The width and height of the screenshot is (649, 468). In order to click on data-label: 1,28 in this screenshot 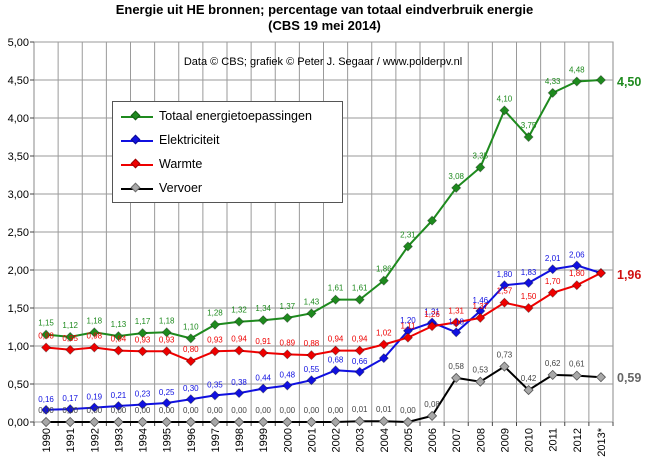, I will do `click(215, 313)`.